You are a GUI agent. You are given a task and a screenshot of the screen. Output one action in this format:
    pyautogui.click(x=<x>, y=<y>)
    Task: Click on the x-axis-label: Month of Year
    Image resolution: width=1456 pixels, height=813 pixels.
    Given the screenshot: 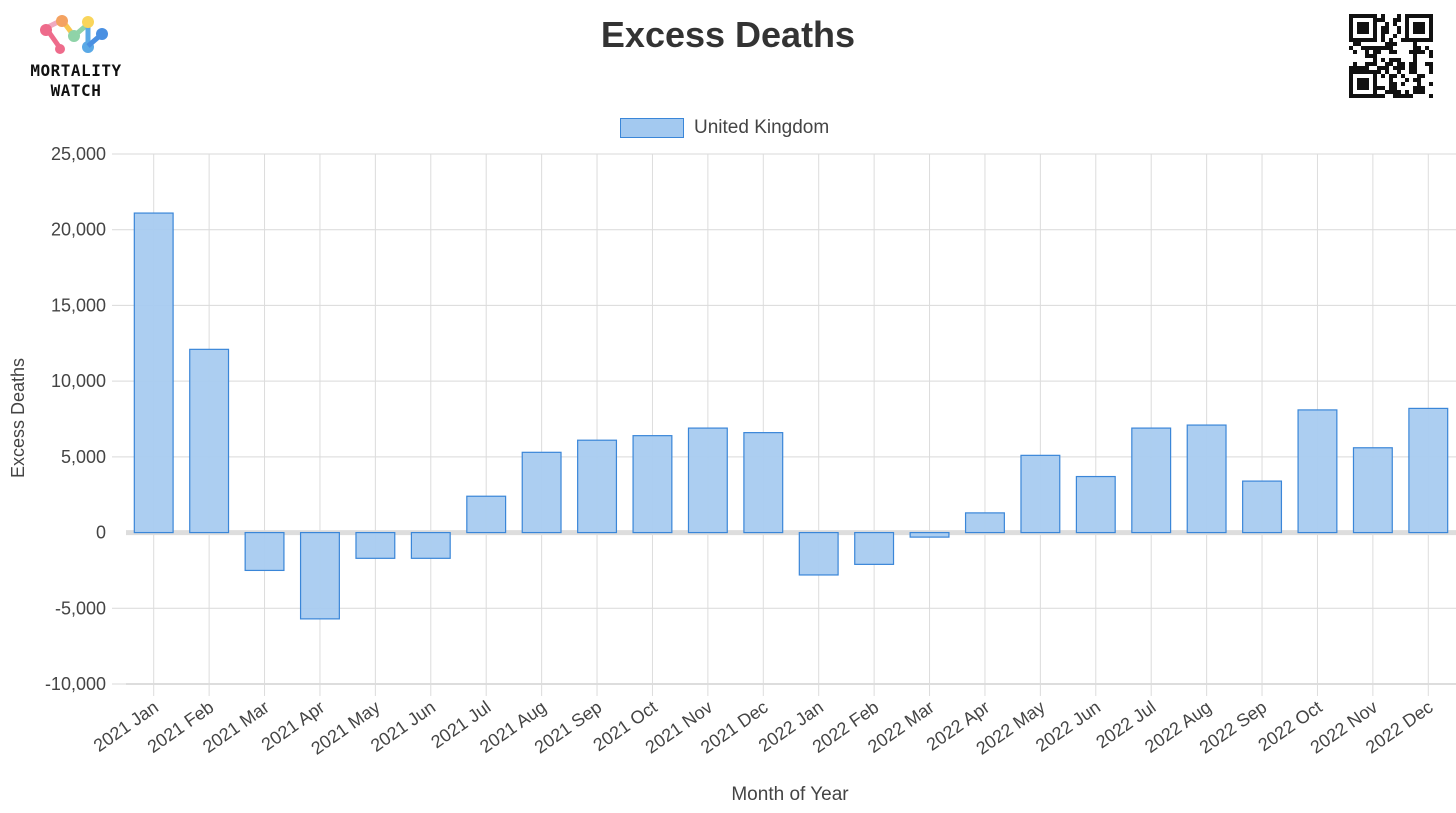 What is the action you would take?
    pyautogui.click(x=790, y=794)
    